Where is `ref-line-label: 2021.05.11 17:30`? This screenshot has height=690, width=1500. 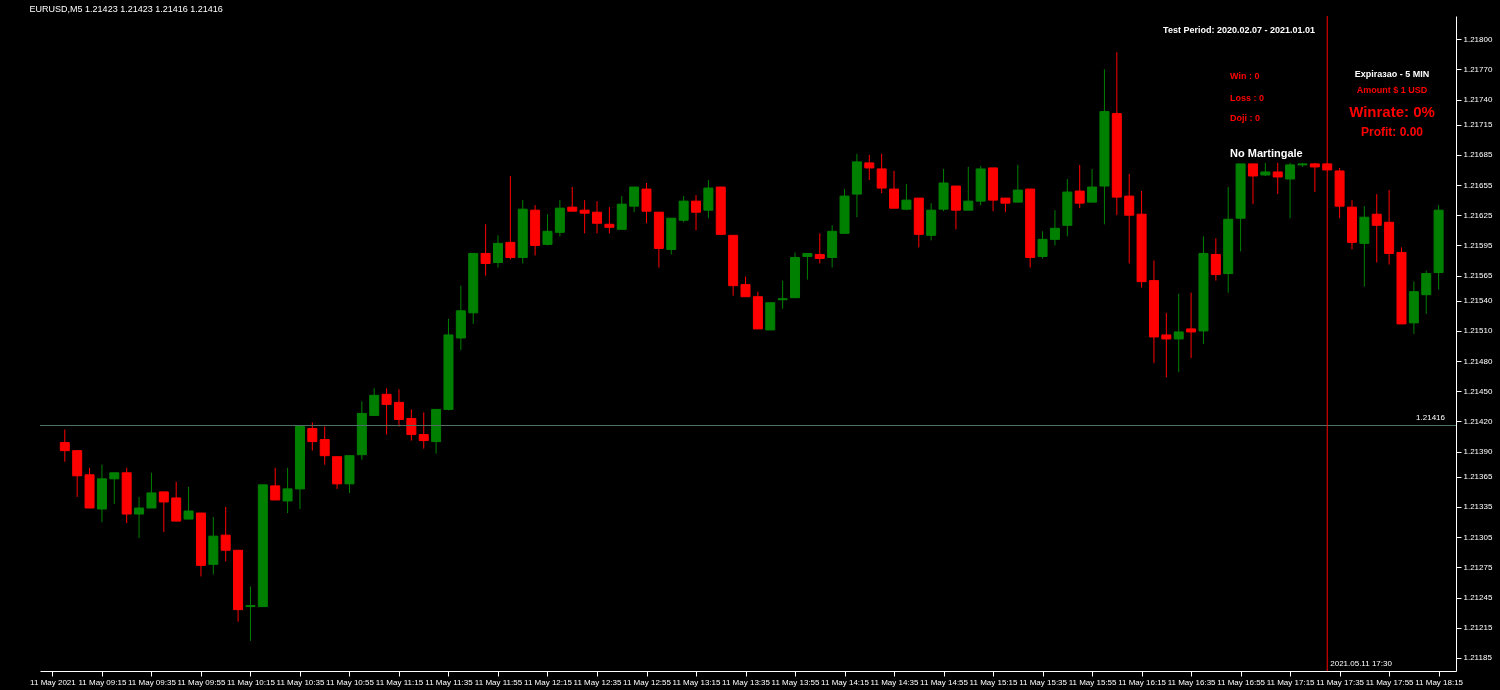 ref-line-label: 2021.05.11 17:30 is located at coordinates (1361, 663).